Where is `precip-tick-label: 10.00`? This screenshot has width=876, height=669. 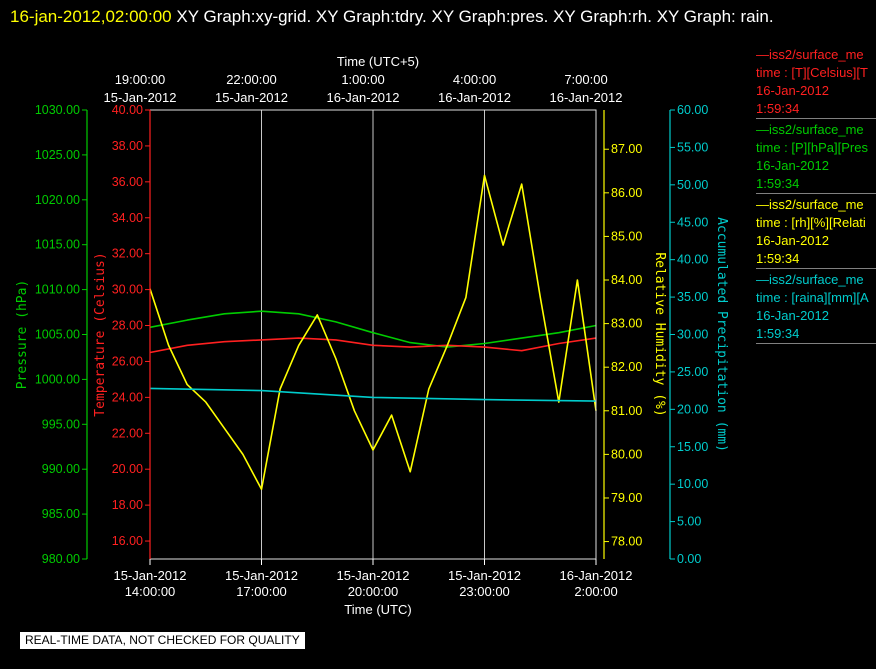
precip-tick-label: 10.00 is located at coordinates (692, 484).